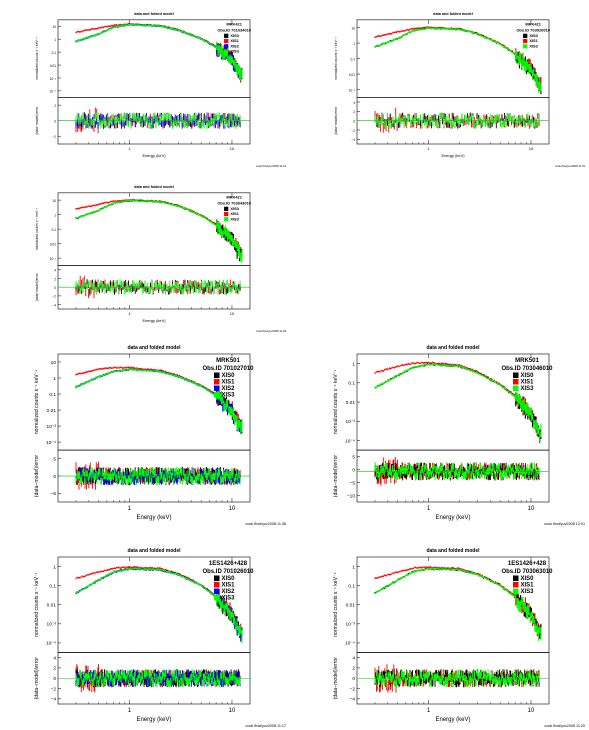  I want to click on residual-y-tick-label: −10, so click(351, 496).